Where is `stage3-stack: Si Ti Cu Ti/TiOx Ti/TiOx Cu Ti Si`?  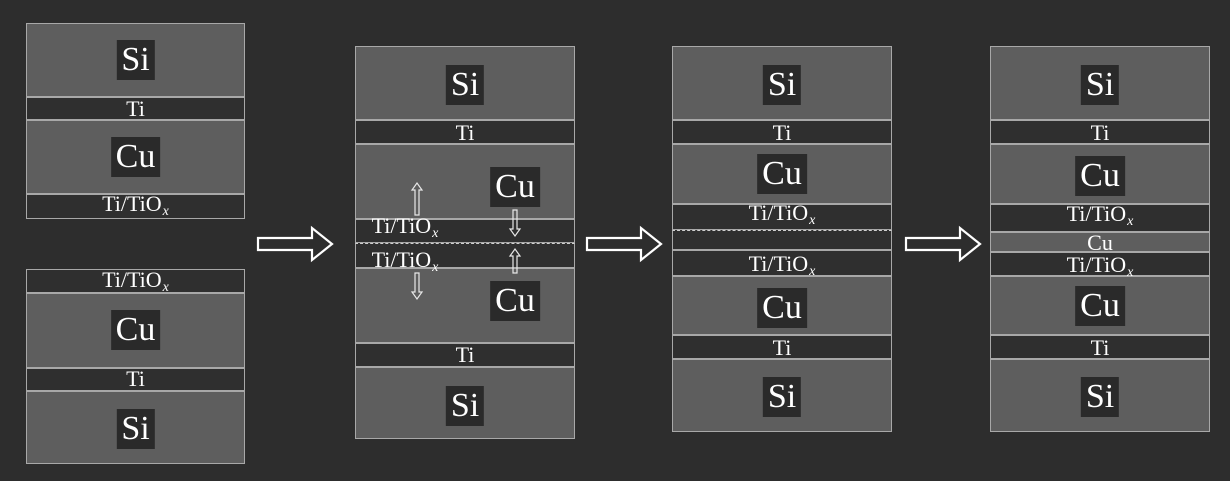
stage3-stack: Si Ti Cu Ti/TiOx Ti/TiOx Cu Ti Si is located at coordinates (782, 239).